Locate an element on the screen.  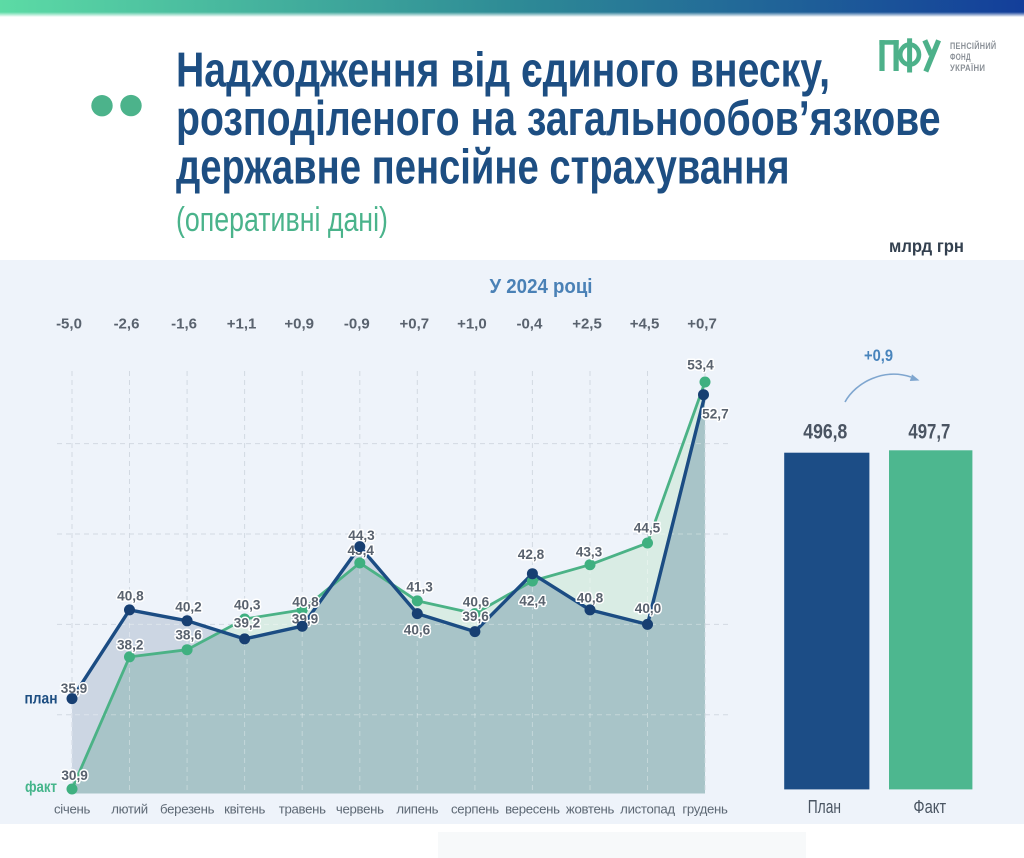
svg-text:Надходження від єдиного внеску: Надходження від єдиного внеску, is located at coordinates (503, 70).